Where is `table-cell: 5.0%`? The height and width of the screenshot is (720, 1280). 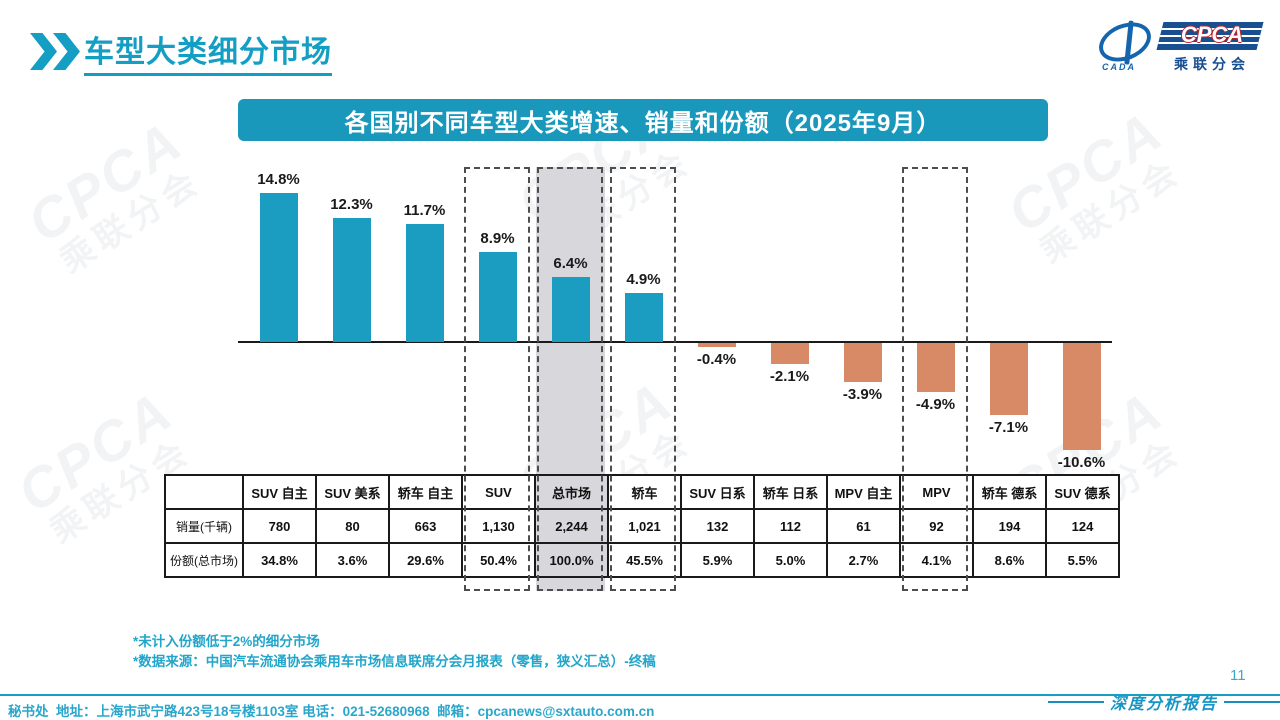 table-cell: 5.0% is located at coordinates (790, 560).